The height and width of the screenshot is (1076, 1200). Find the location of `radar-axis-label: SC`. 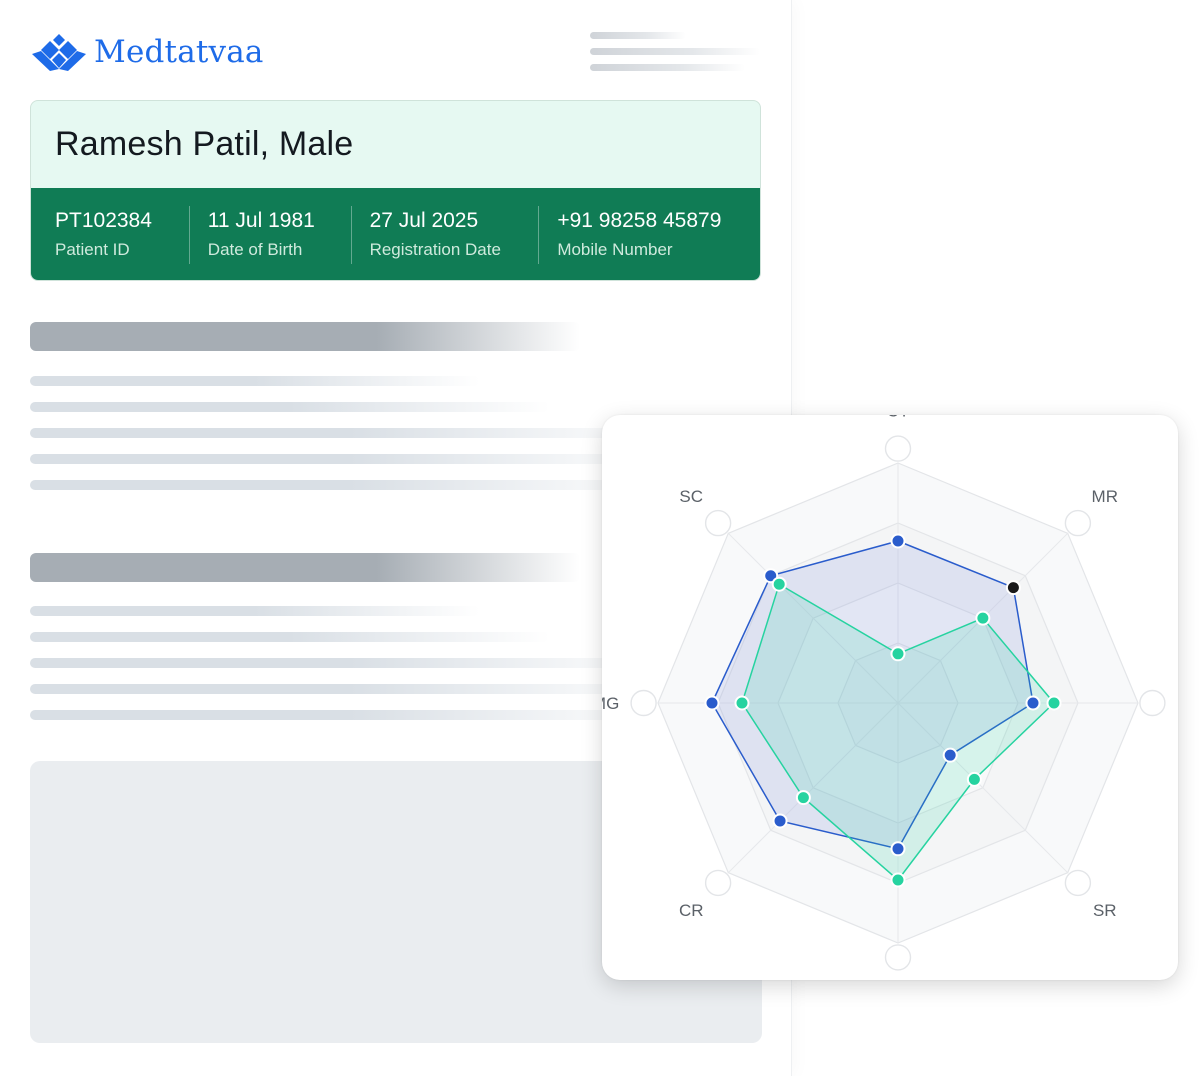

radar-axis-label: SC is located at coordinates (691, 496).